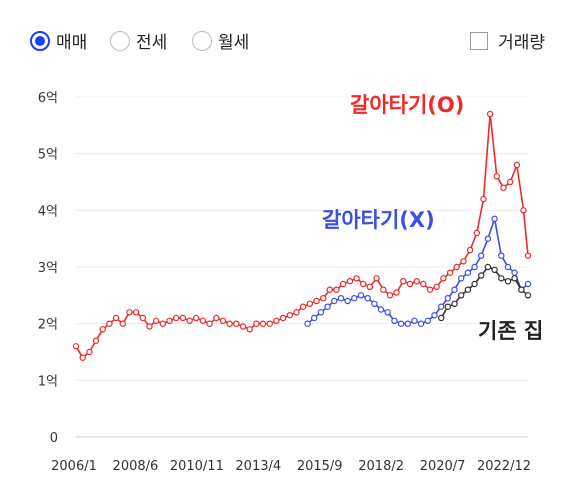 The width and height of the screenshot is (575, 489). What do you see at coordinates (407, 105) in the screenshot?
I see `chart-annotation: 갈아타기(O)` at bounding box center [407, 105].